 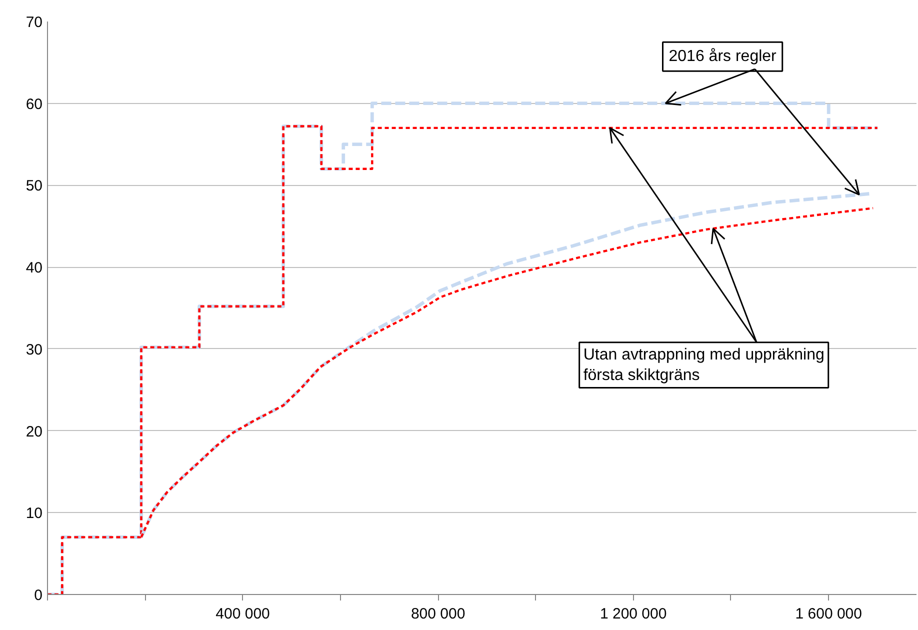 What do you see at coordinates (34, 349) in the screenshot?
I see `y-tick-label: 30` at bounding box center [34, 349].